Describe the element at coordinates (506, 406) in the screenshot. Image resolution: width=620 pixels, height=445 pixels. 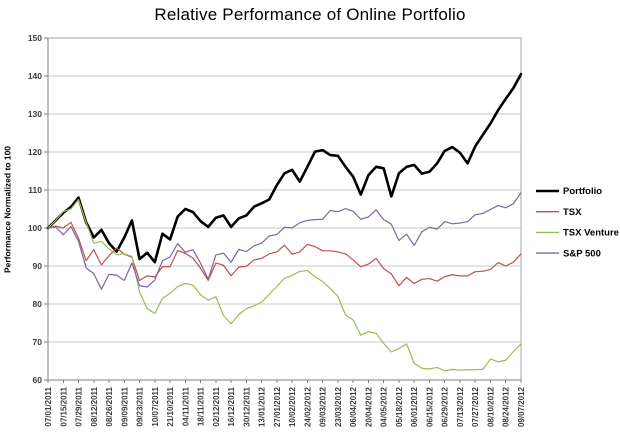
I see `x-axis-tick-label: 08/24/2012` at that location.